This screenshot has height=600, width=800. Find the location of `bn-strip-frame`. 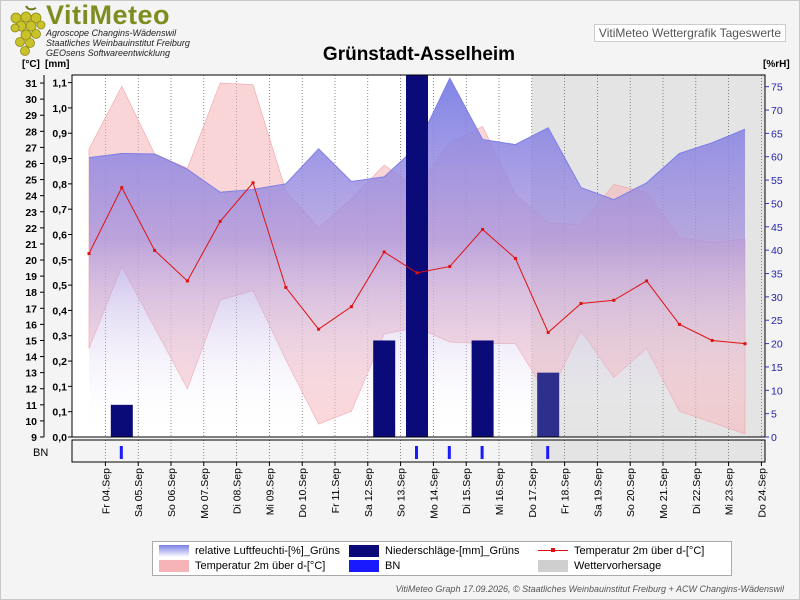

bn-strip-frame is located at coordinates (418, 451).